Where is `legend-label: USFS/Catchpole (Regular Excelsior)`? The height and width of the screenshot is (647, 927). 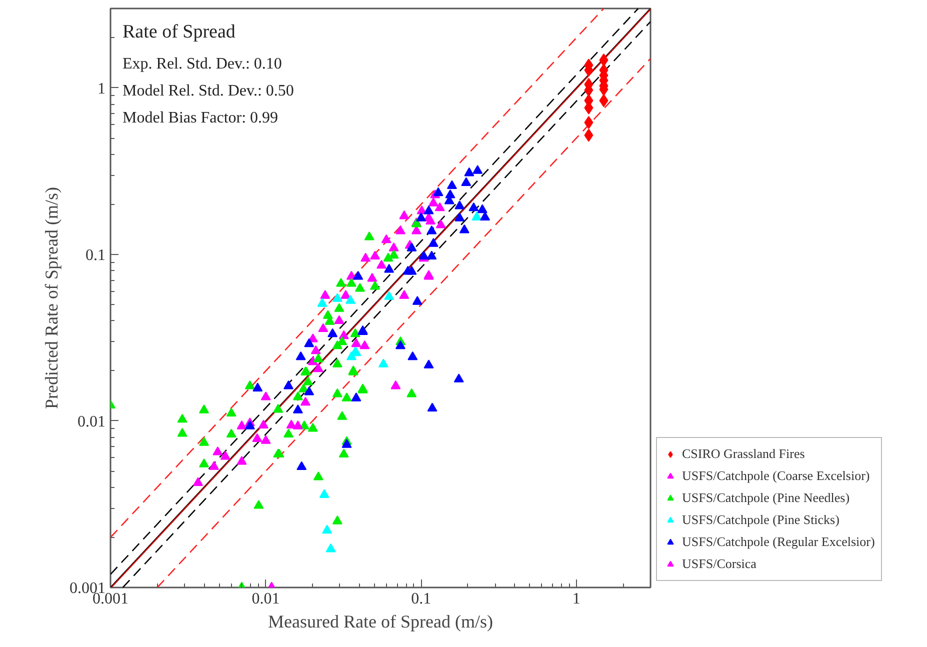
legend-label: USFS/Catchpole (Regular Excelsior) is located at coordinates (778, 542).